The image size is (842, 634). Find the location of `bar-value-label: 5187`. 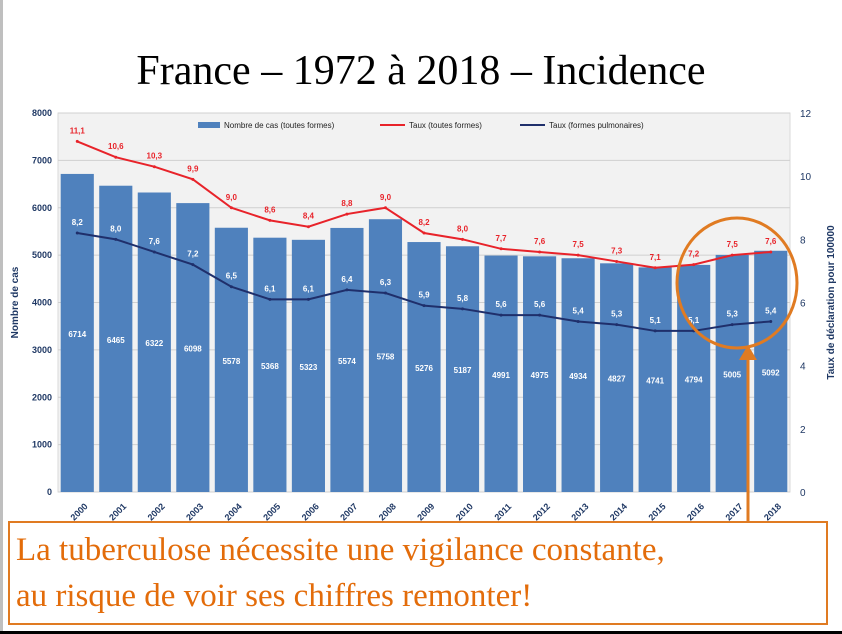

bar-value-label: 5187 is located at coordinates (463, 370).